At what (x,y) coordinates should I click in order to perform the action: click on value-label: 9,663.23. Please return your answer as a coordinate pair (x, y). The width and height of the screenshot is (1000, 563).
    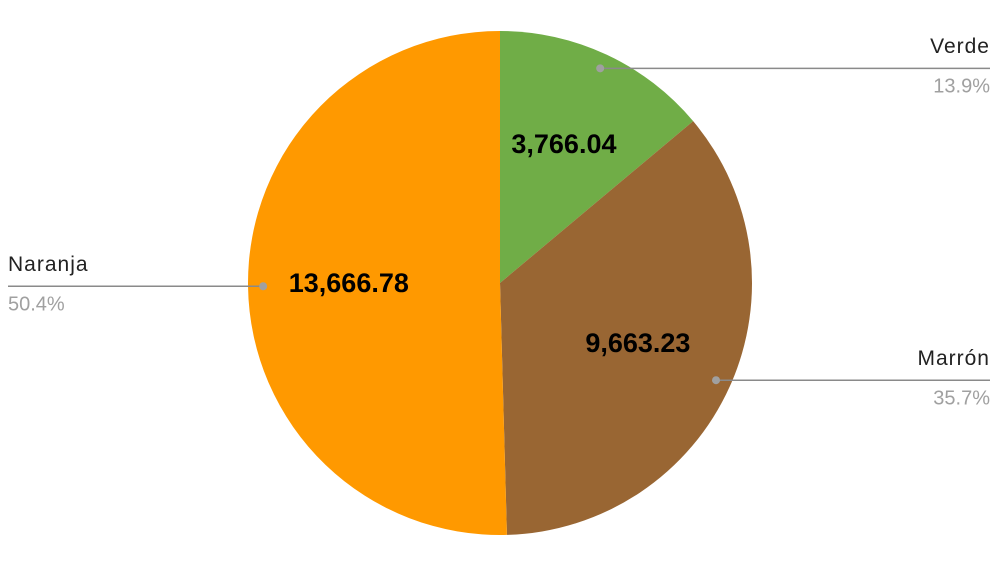
    Looking at the image, I should click on (637, 343).